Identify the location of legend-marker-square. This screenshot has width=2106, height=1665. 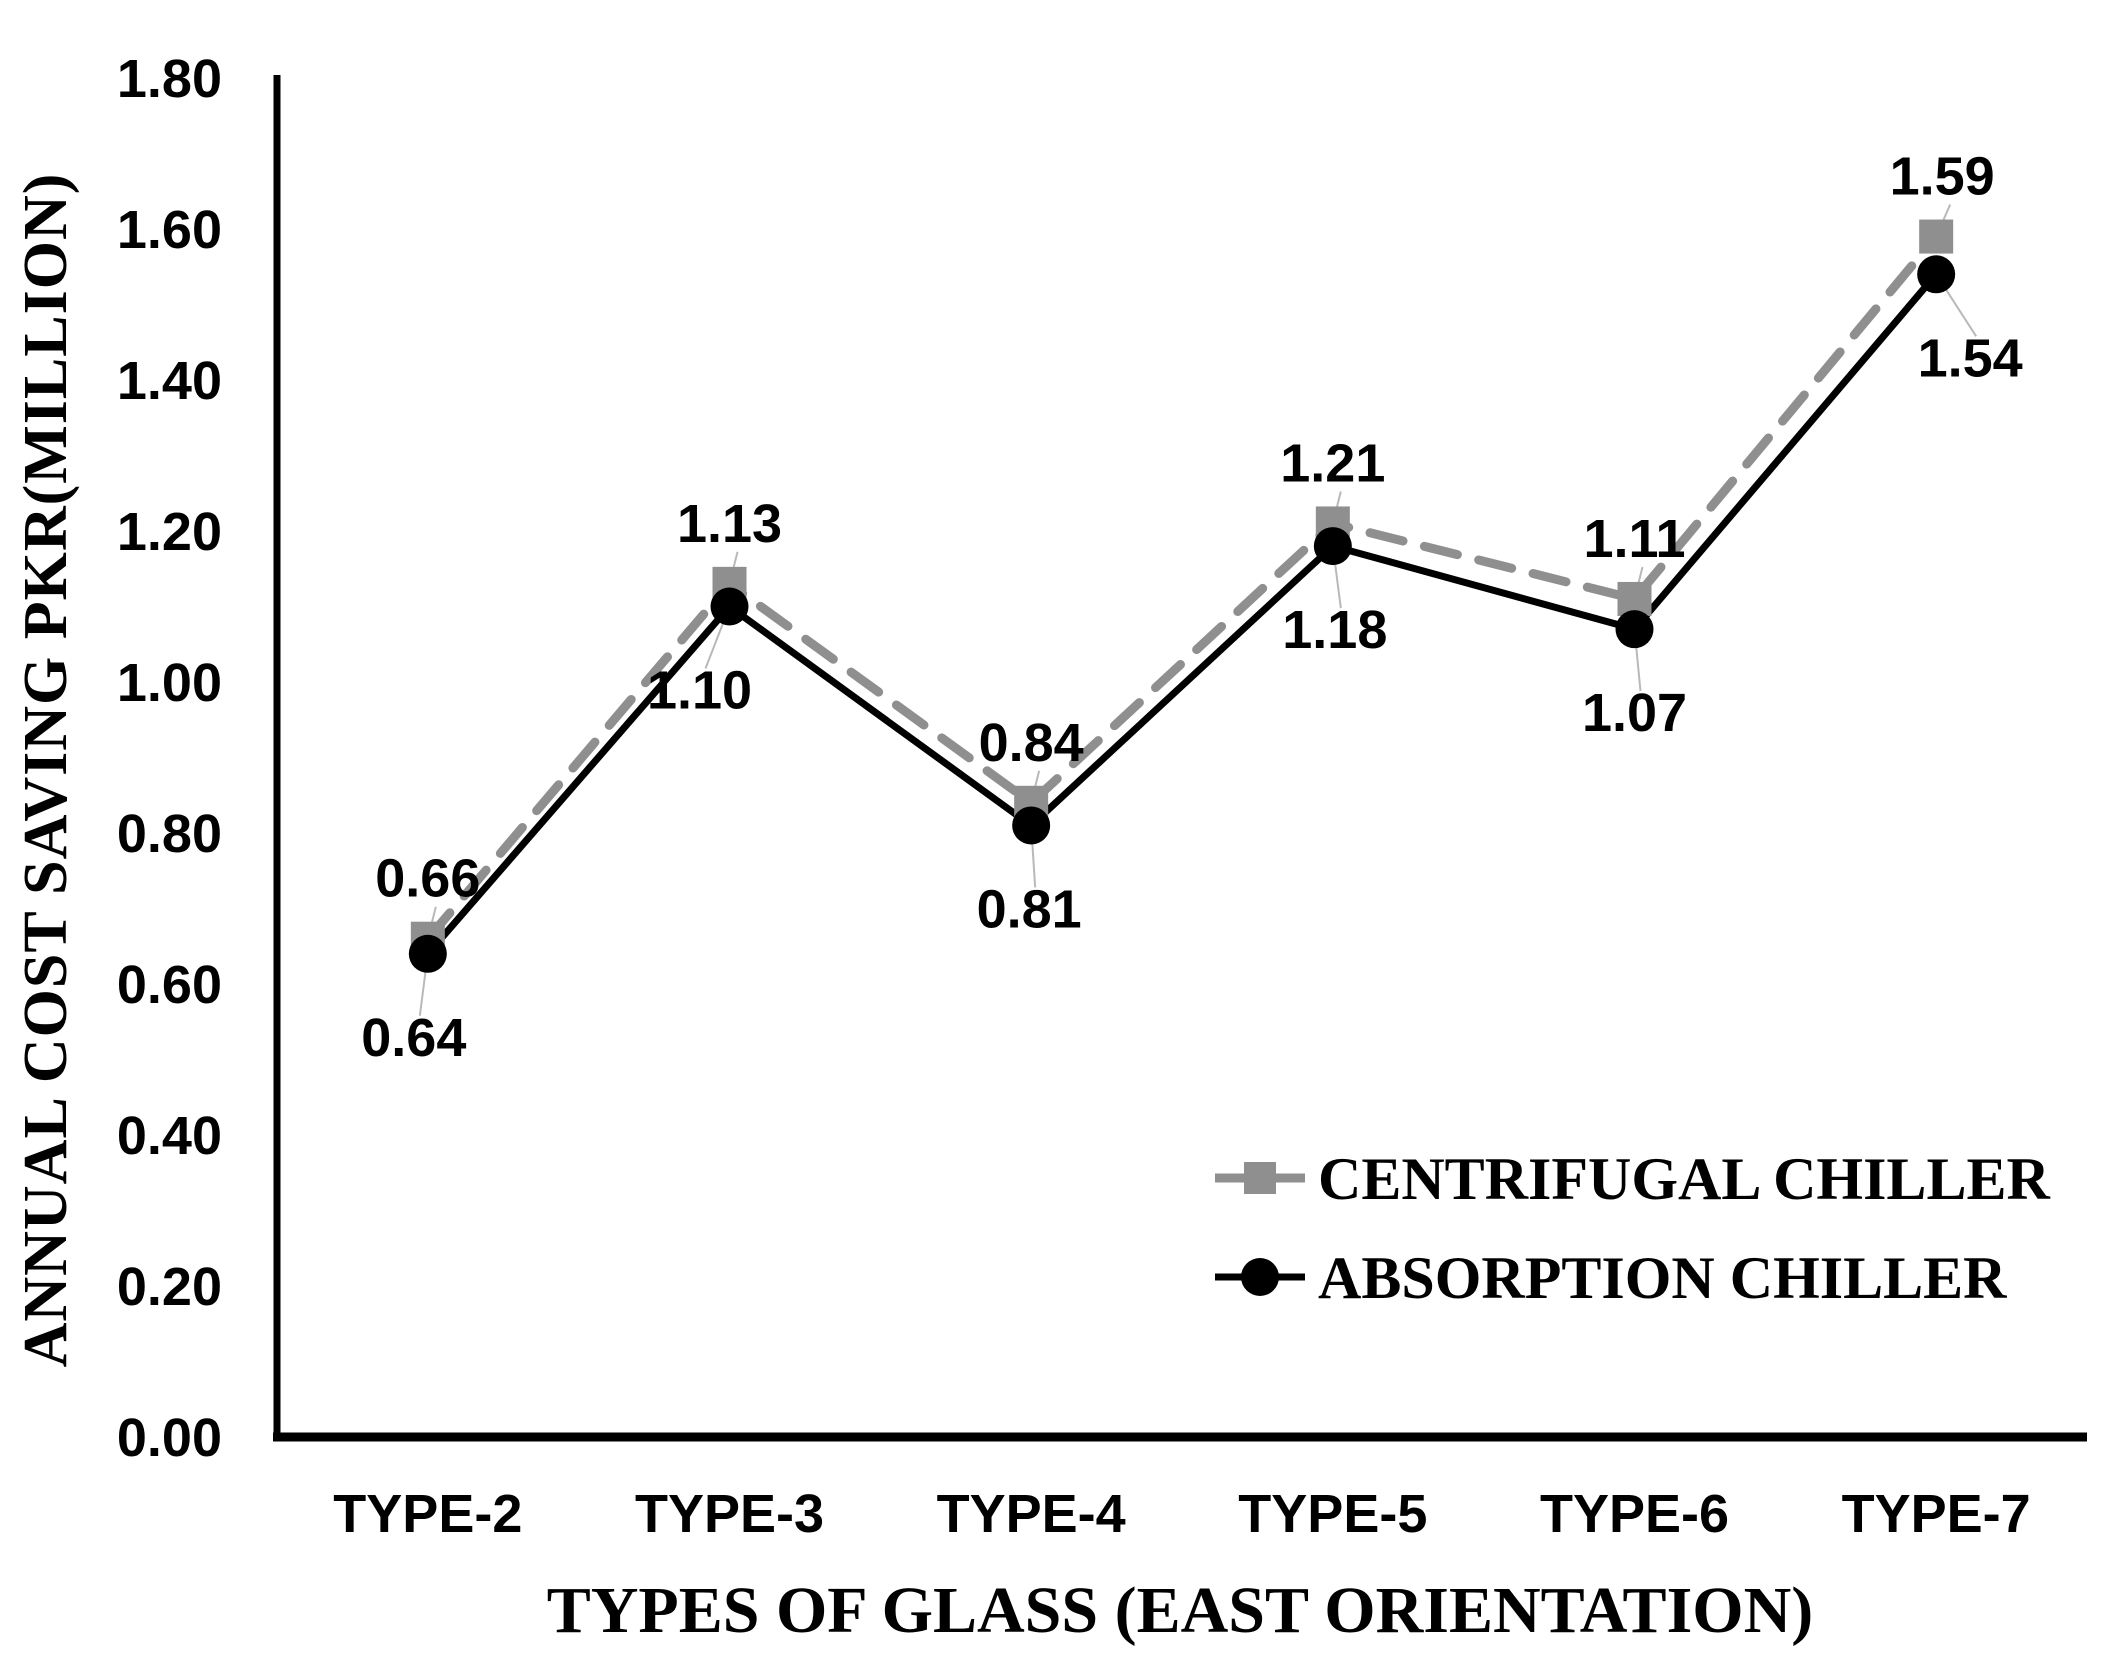
(1260, 1178).